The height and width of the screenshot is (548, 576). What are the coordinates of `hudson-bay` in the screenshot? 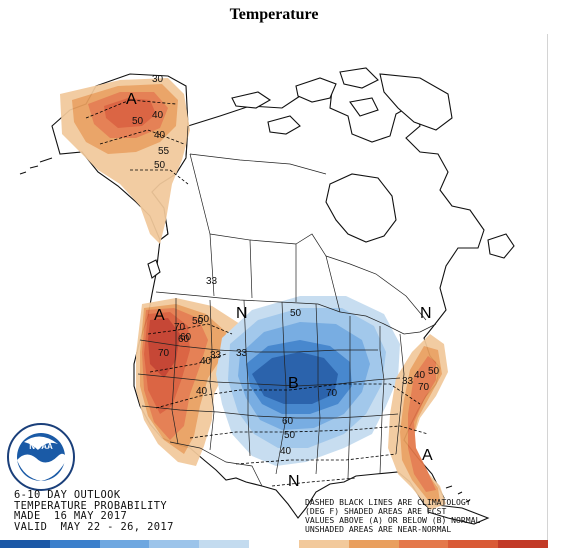 It's located at (361, 208).